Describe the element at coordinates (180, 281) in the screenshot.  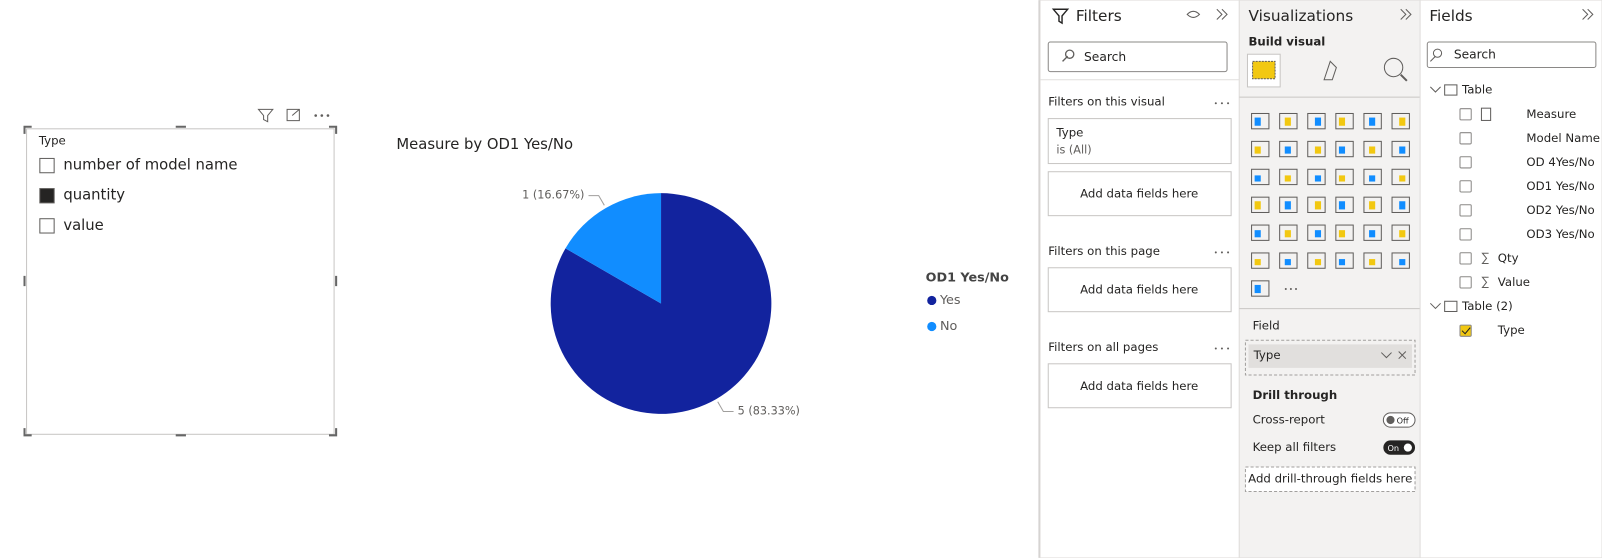
I see `slicer-visual: Type` at that location.